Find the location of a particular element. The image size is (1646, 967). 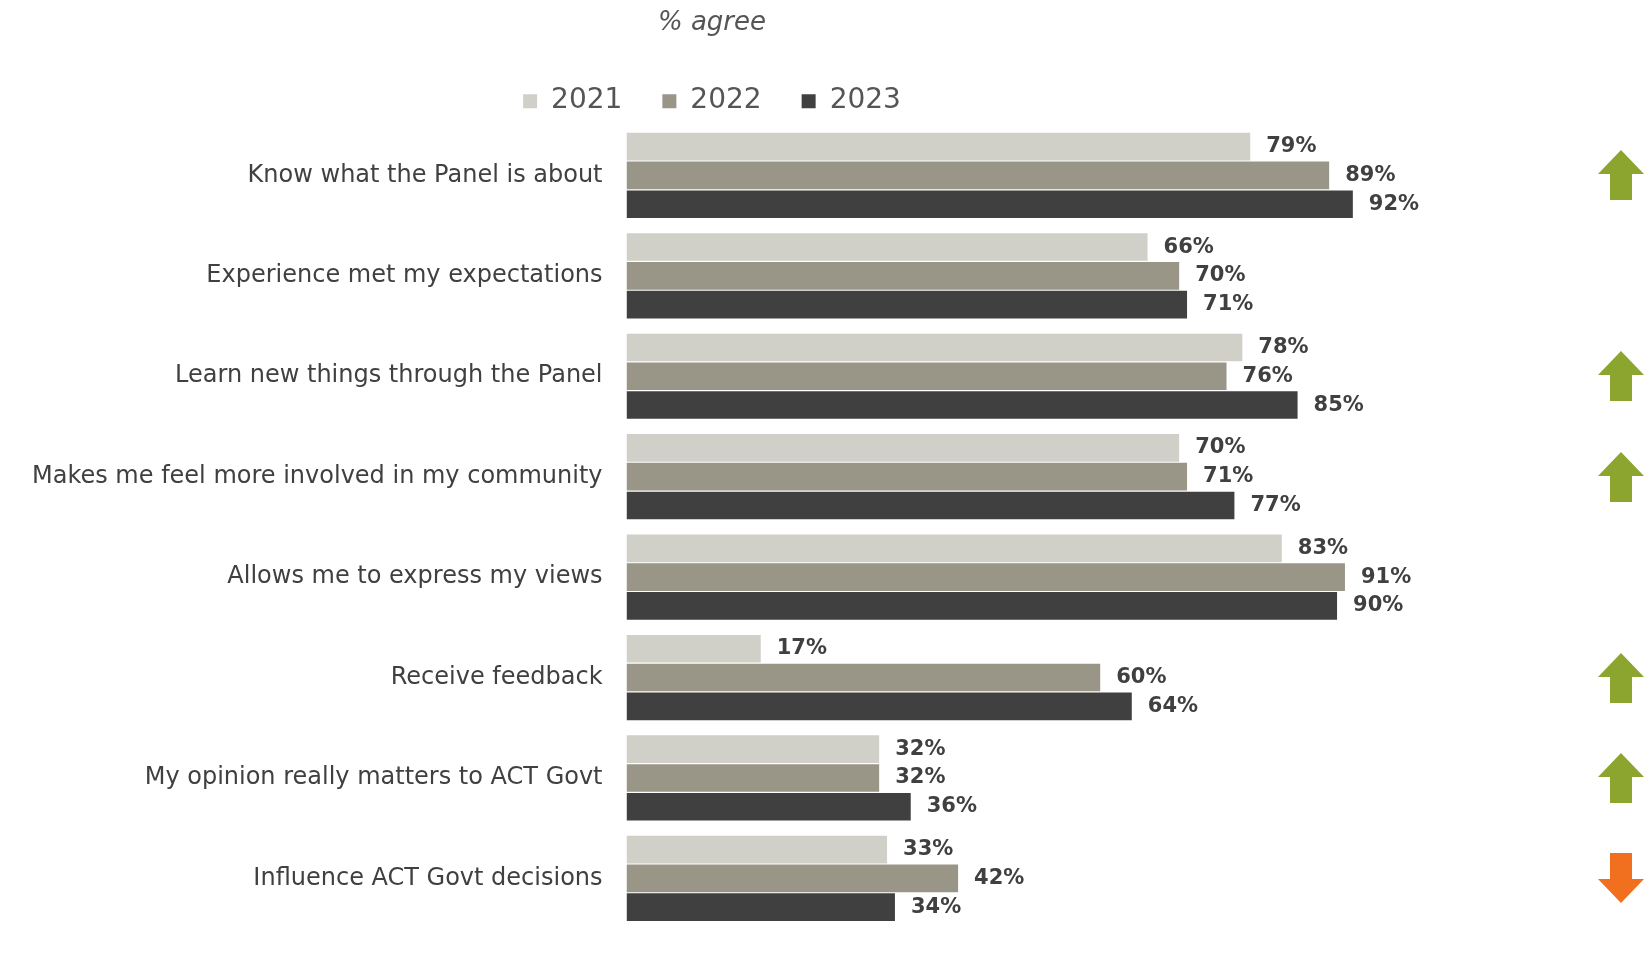

data-label: 85% is located at coordinates (1338, 403).